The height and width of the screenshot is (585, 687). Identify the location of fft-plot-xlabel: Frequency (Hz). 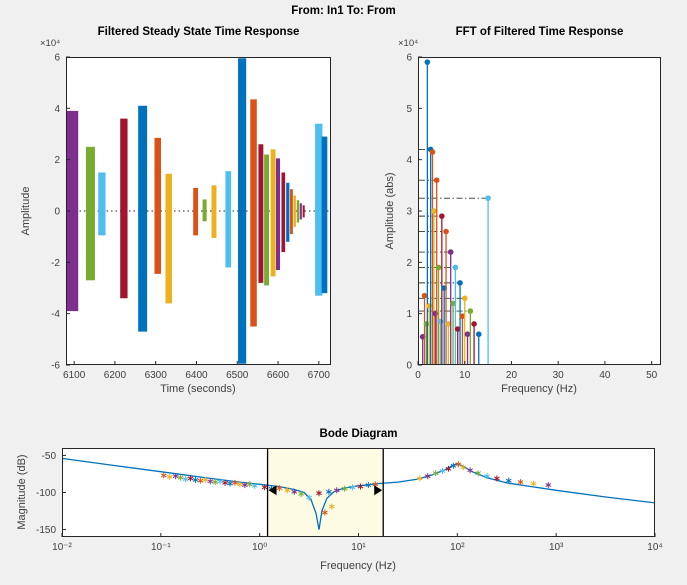
(539, 389).